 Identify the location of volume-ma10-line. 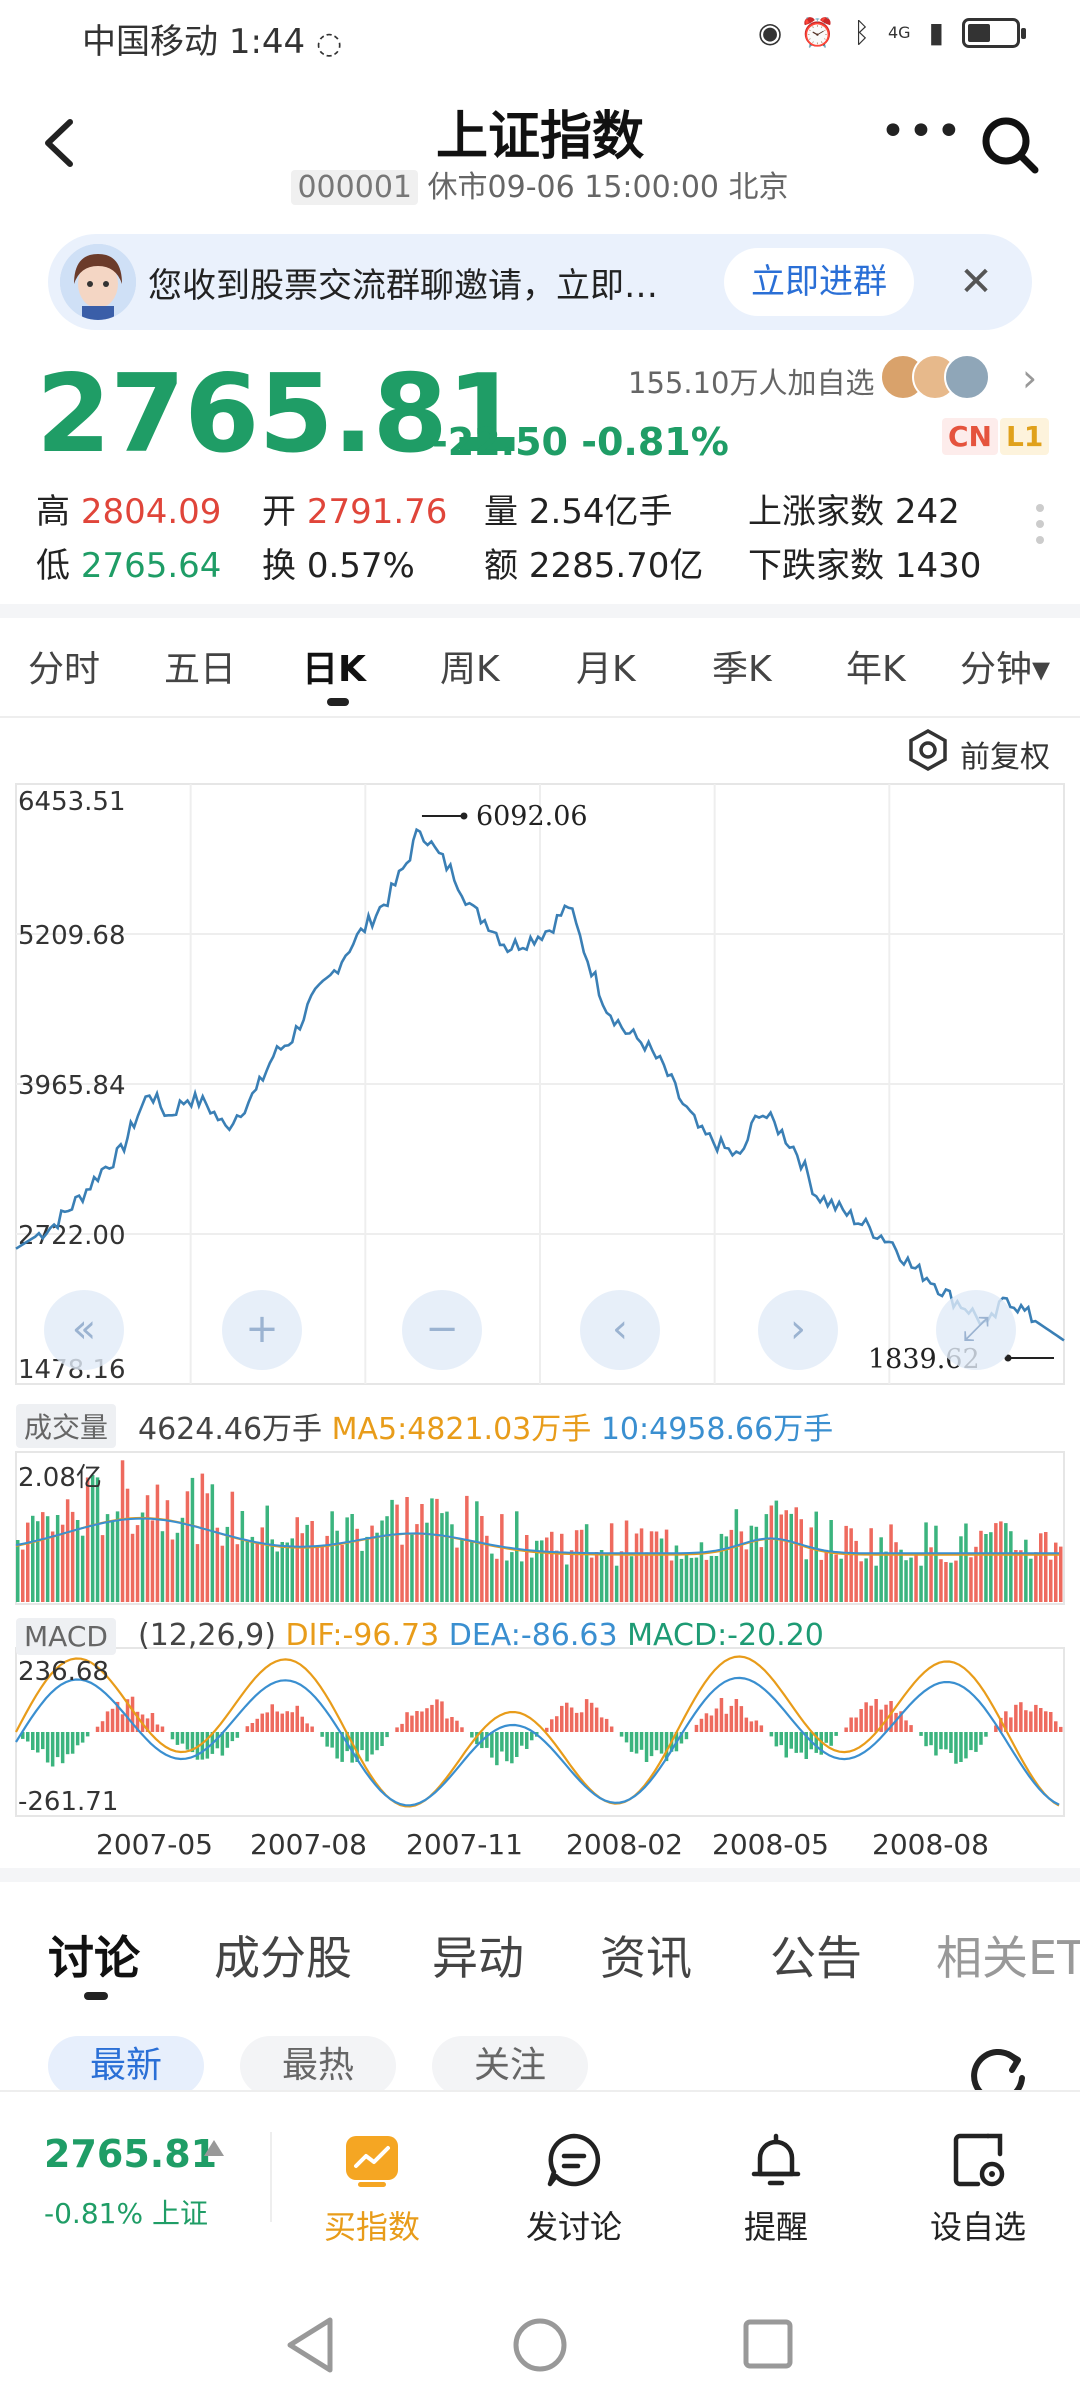
(537, 1536).